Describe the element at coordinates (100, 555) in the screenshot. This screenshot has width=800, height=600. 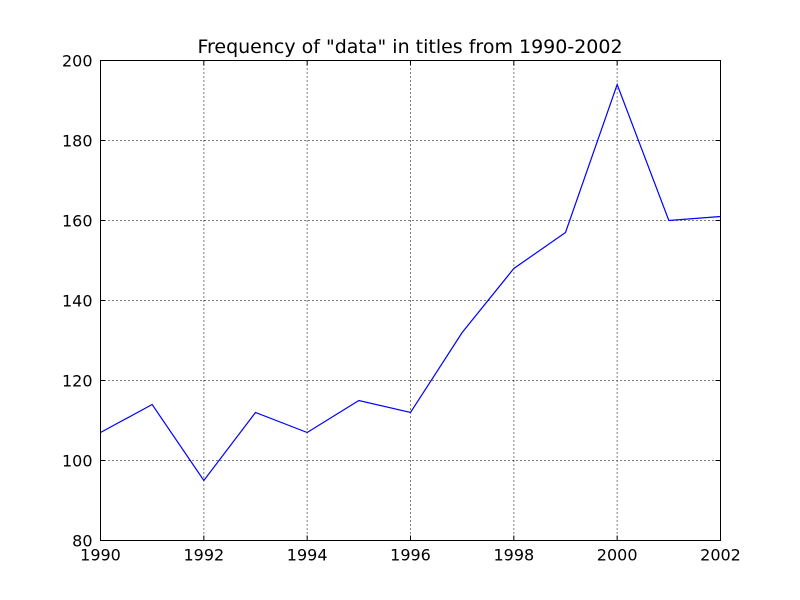
I see `x-tick-label: 1990` at that location.